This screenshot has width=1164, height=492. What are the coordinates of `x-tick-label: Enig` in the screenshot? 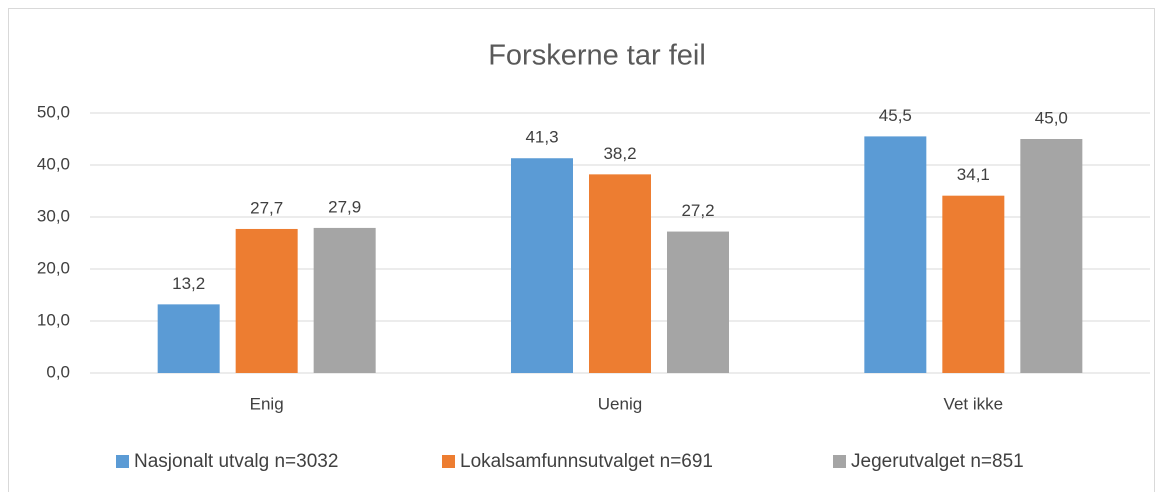 It's located at (267, 403).